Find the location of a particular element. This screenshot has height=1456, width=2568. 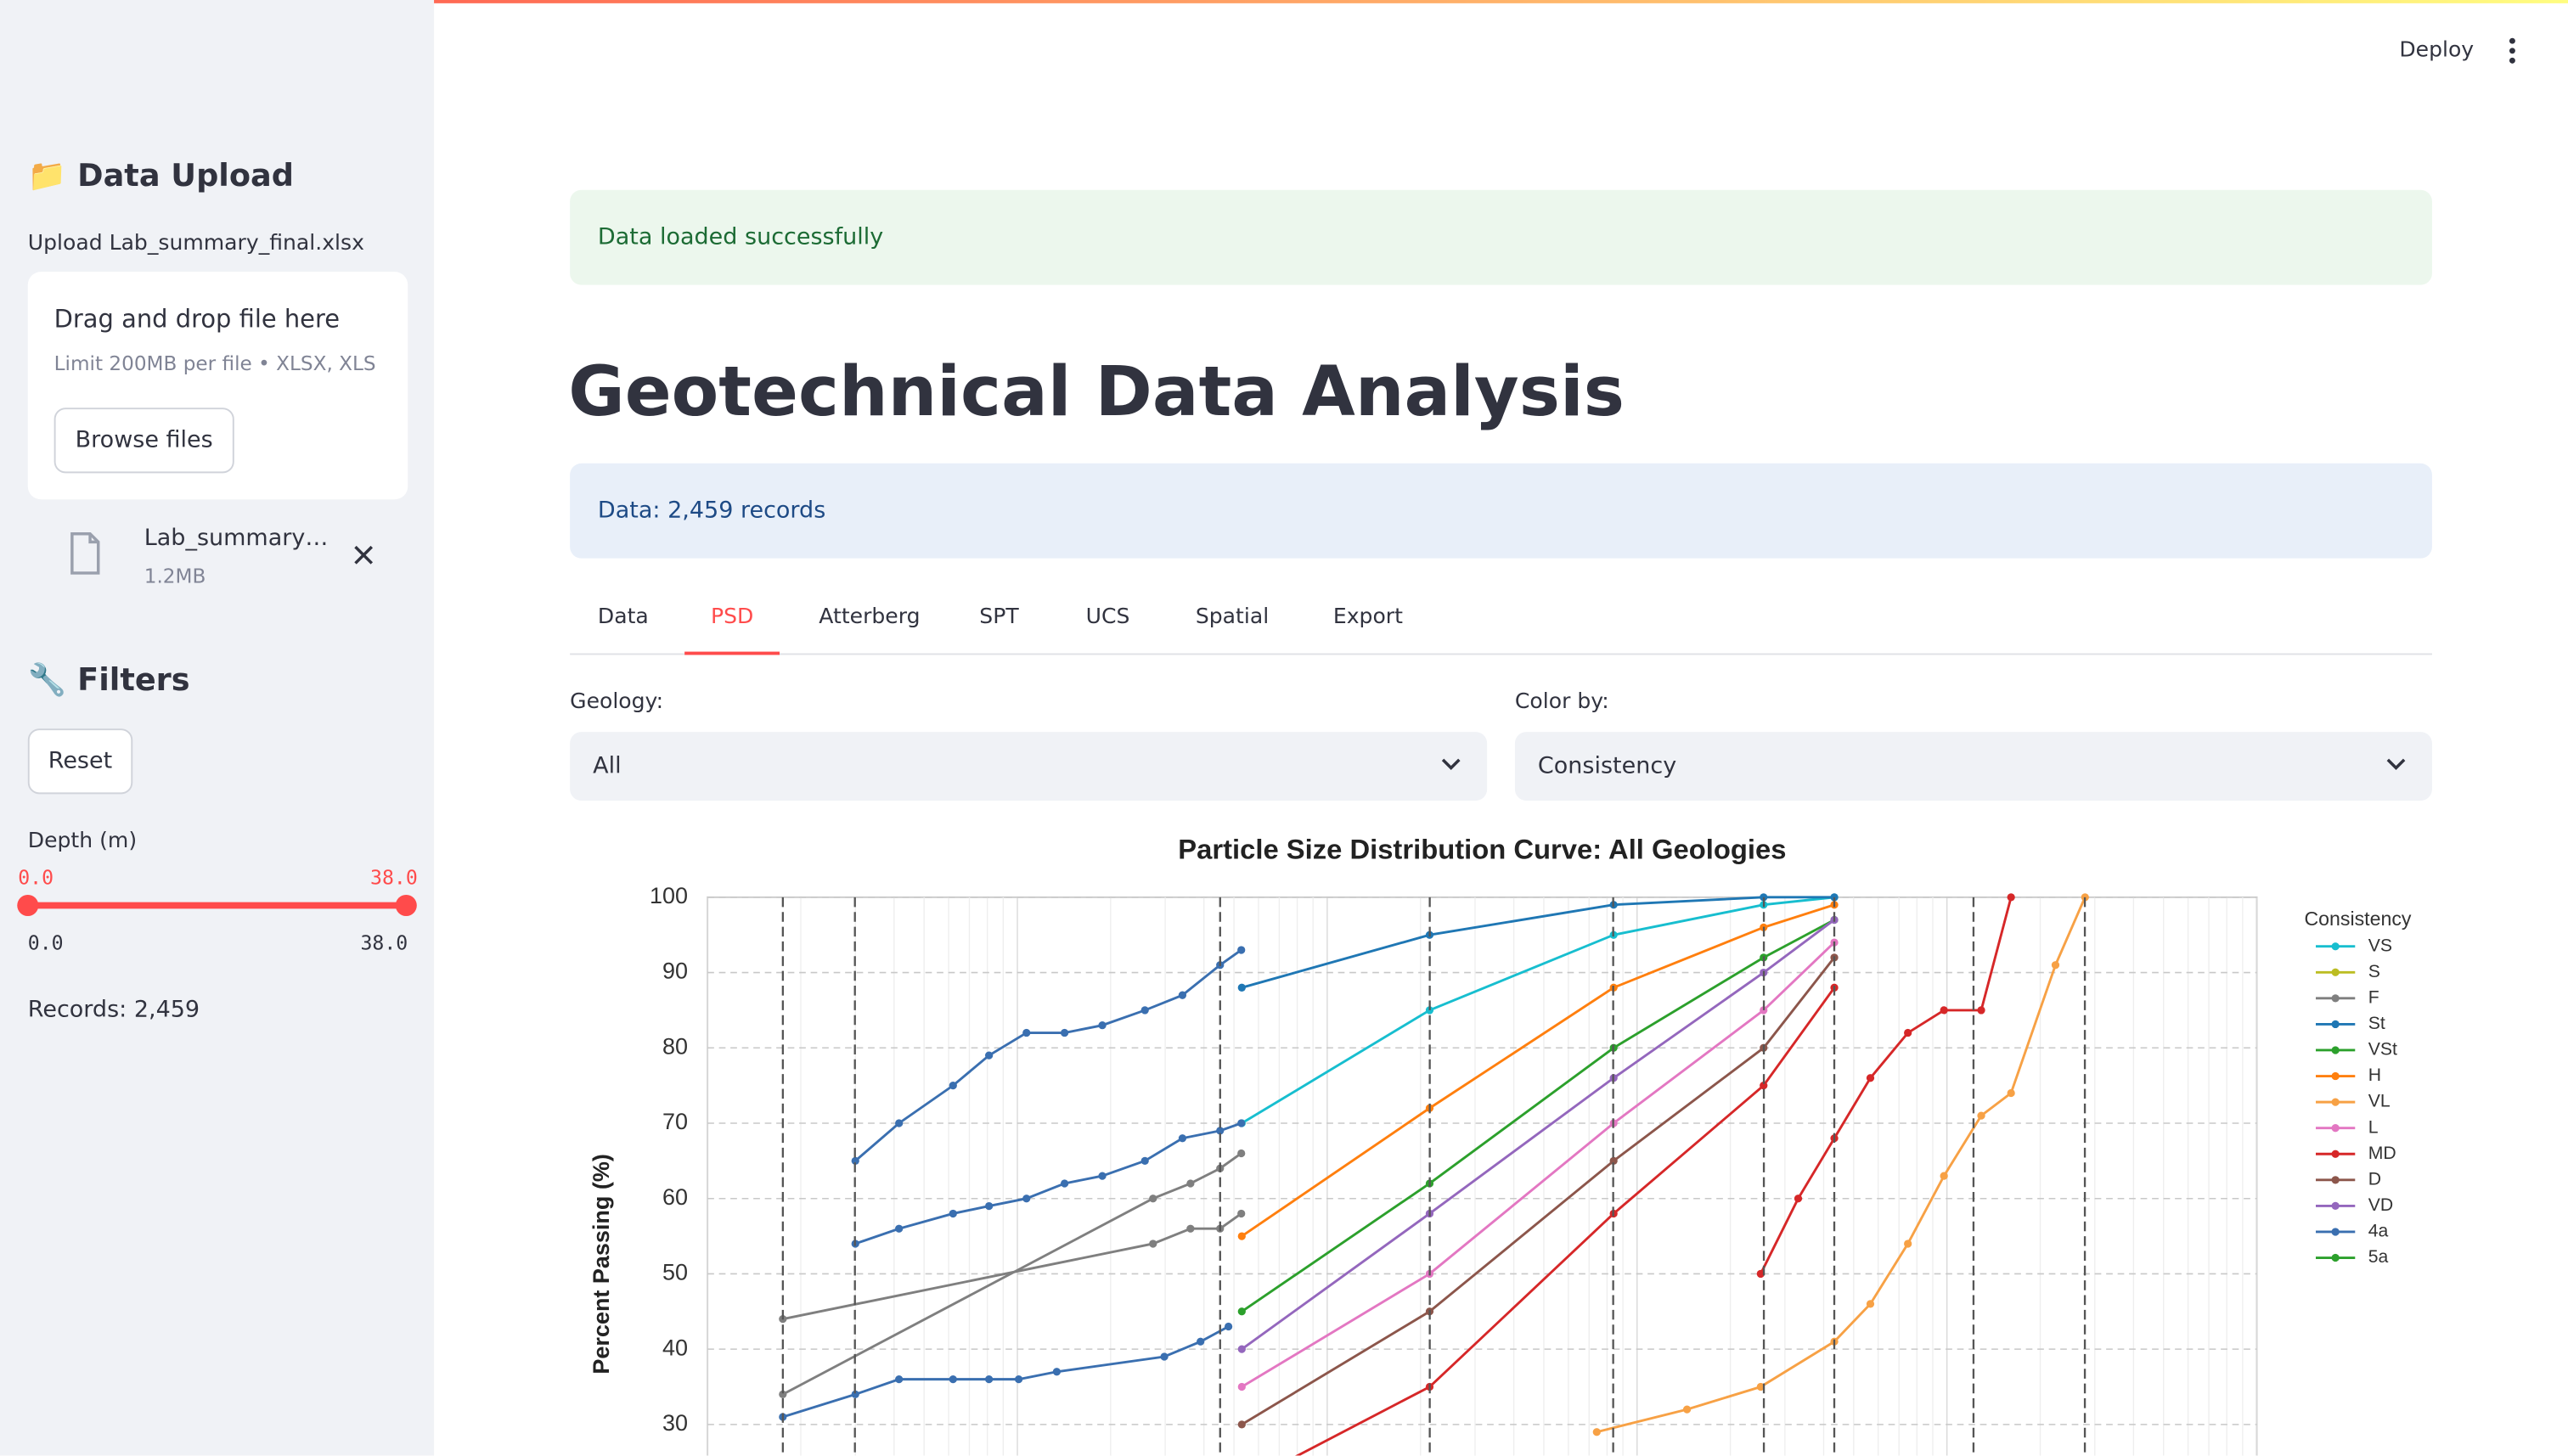

depth-slider is located at coordinates (217, 905).